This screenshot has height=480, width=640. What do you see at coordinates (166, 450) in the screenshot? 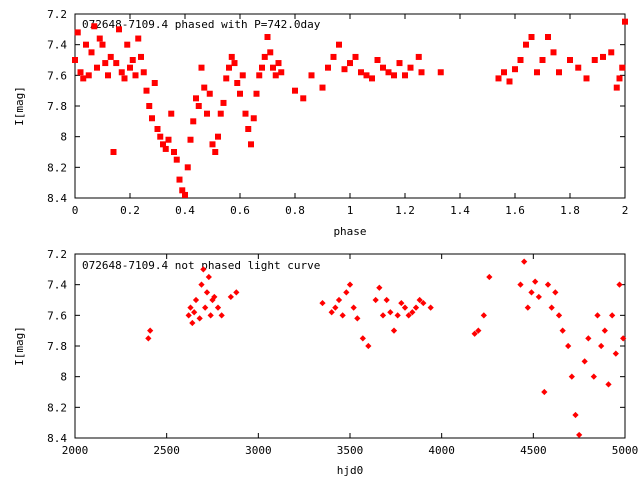
I see `x-tick-label: 2500` at bounding box center [166, 450].